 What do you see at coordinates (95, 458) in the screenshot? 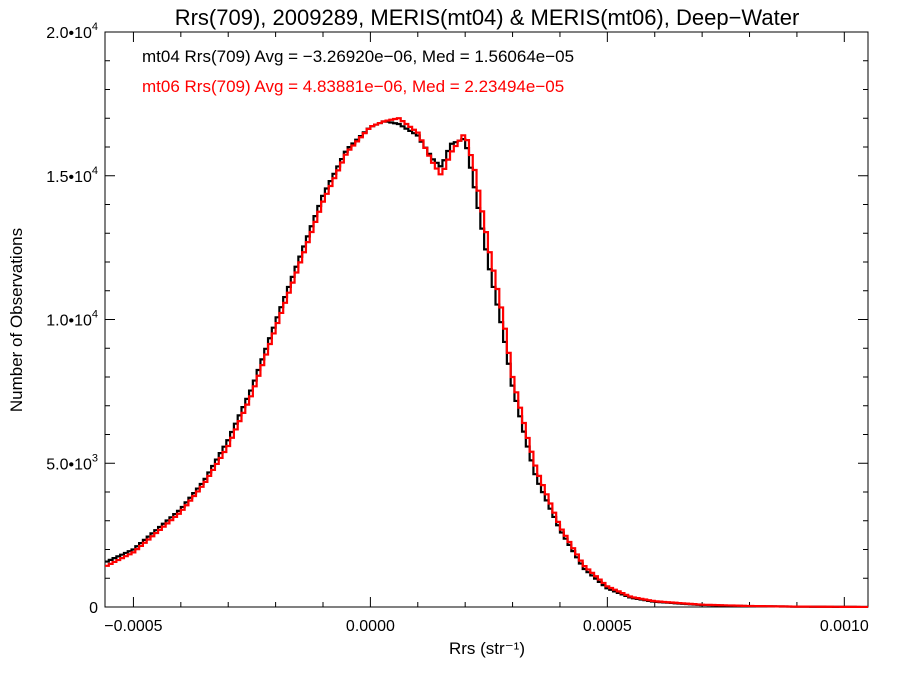
I see `y-tick-exponent: 3` at bounding box center [95, 458].